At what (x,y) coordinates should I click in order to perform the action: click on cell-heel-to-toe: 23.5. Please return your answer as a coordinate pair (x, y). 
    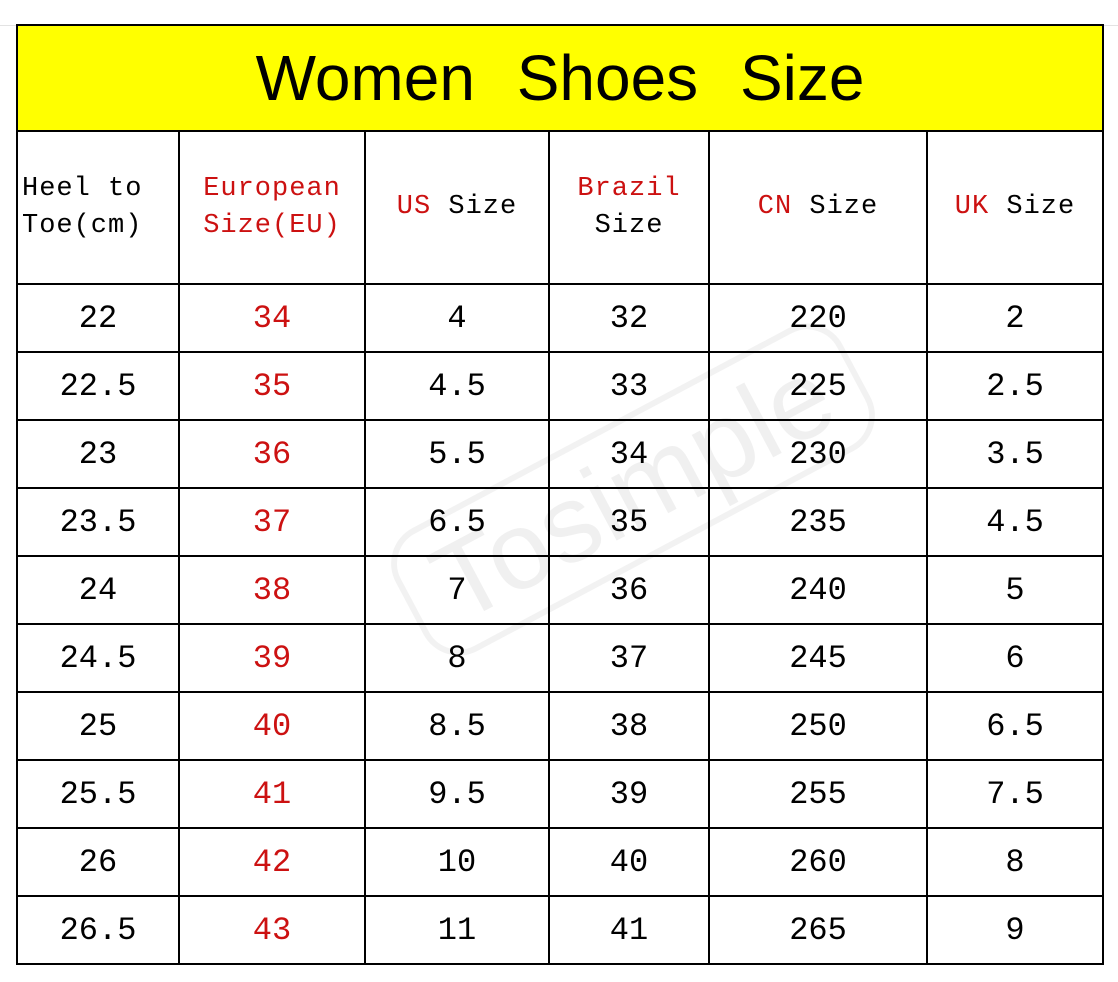
    Looking at the image, I should click on (98, 522).